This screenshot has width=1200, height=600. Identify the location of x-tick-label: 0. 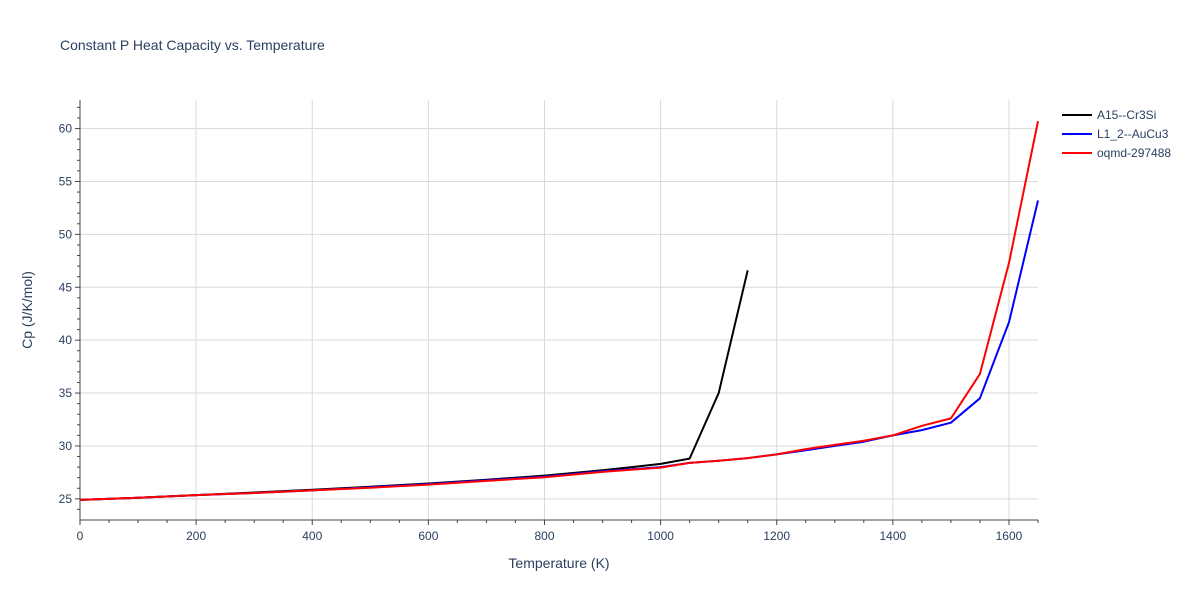
(80, 536).